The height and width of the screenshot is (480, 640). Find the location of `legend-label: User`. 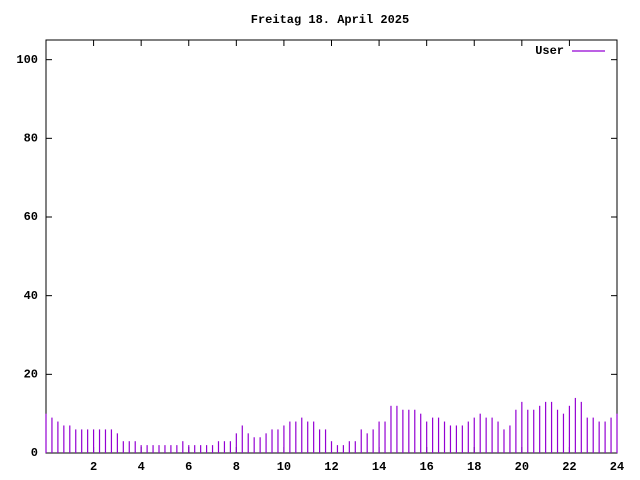

legend-label: User is located at coordinates (549, 51).